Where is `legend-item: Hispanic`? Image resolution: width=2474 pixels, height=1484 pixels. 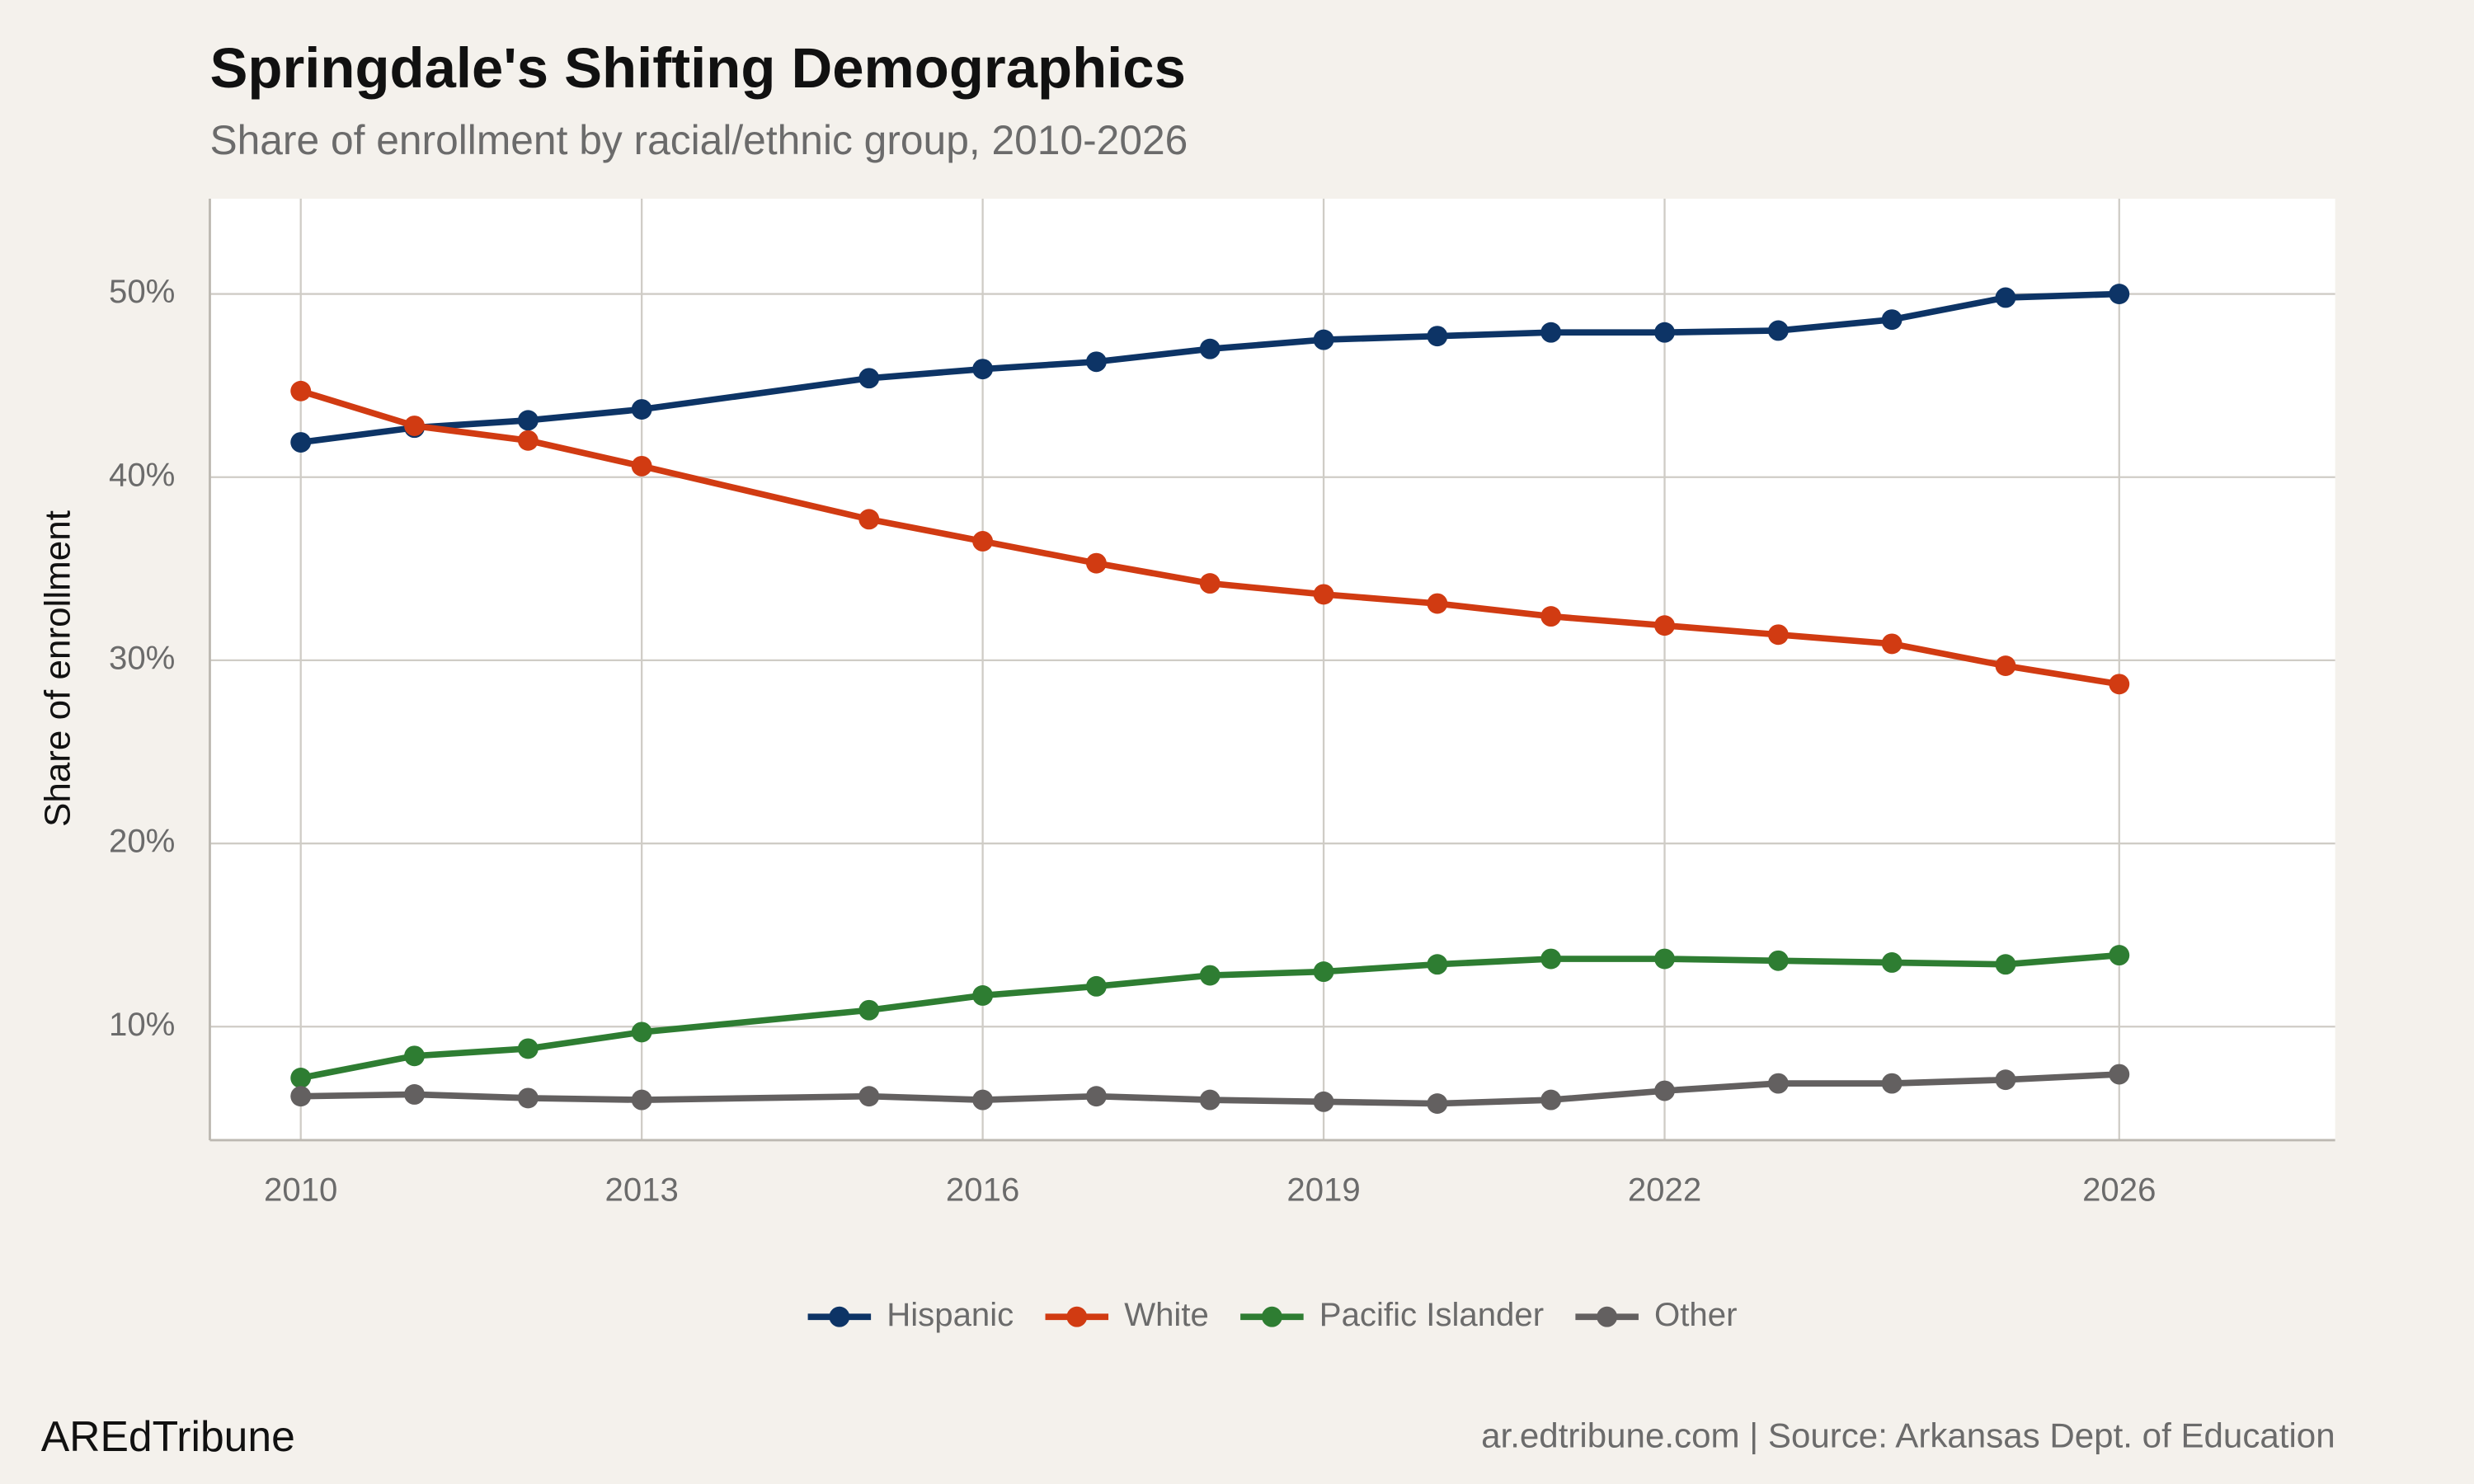 legend-item: Hispanic is located at coordinates (910, 1314).